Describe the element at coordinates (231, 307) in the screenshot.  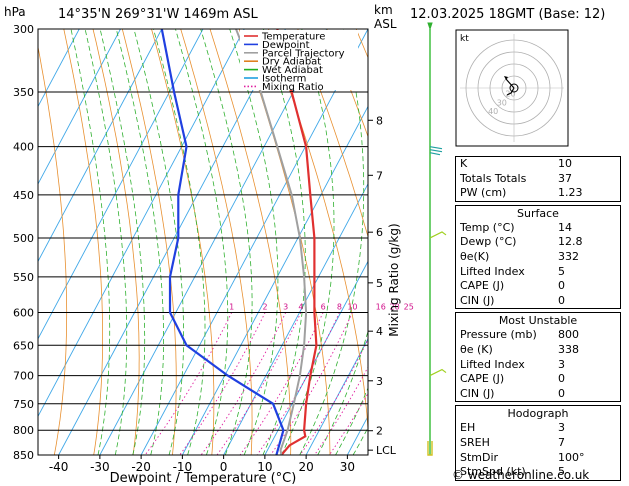
I see `mixing-ratio-label: 1` at that location.